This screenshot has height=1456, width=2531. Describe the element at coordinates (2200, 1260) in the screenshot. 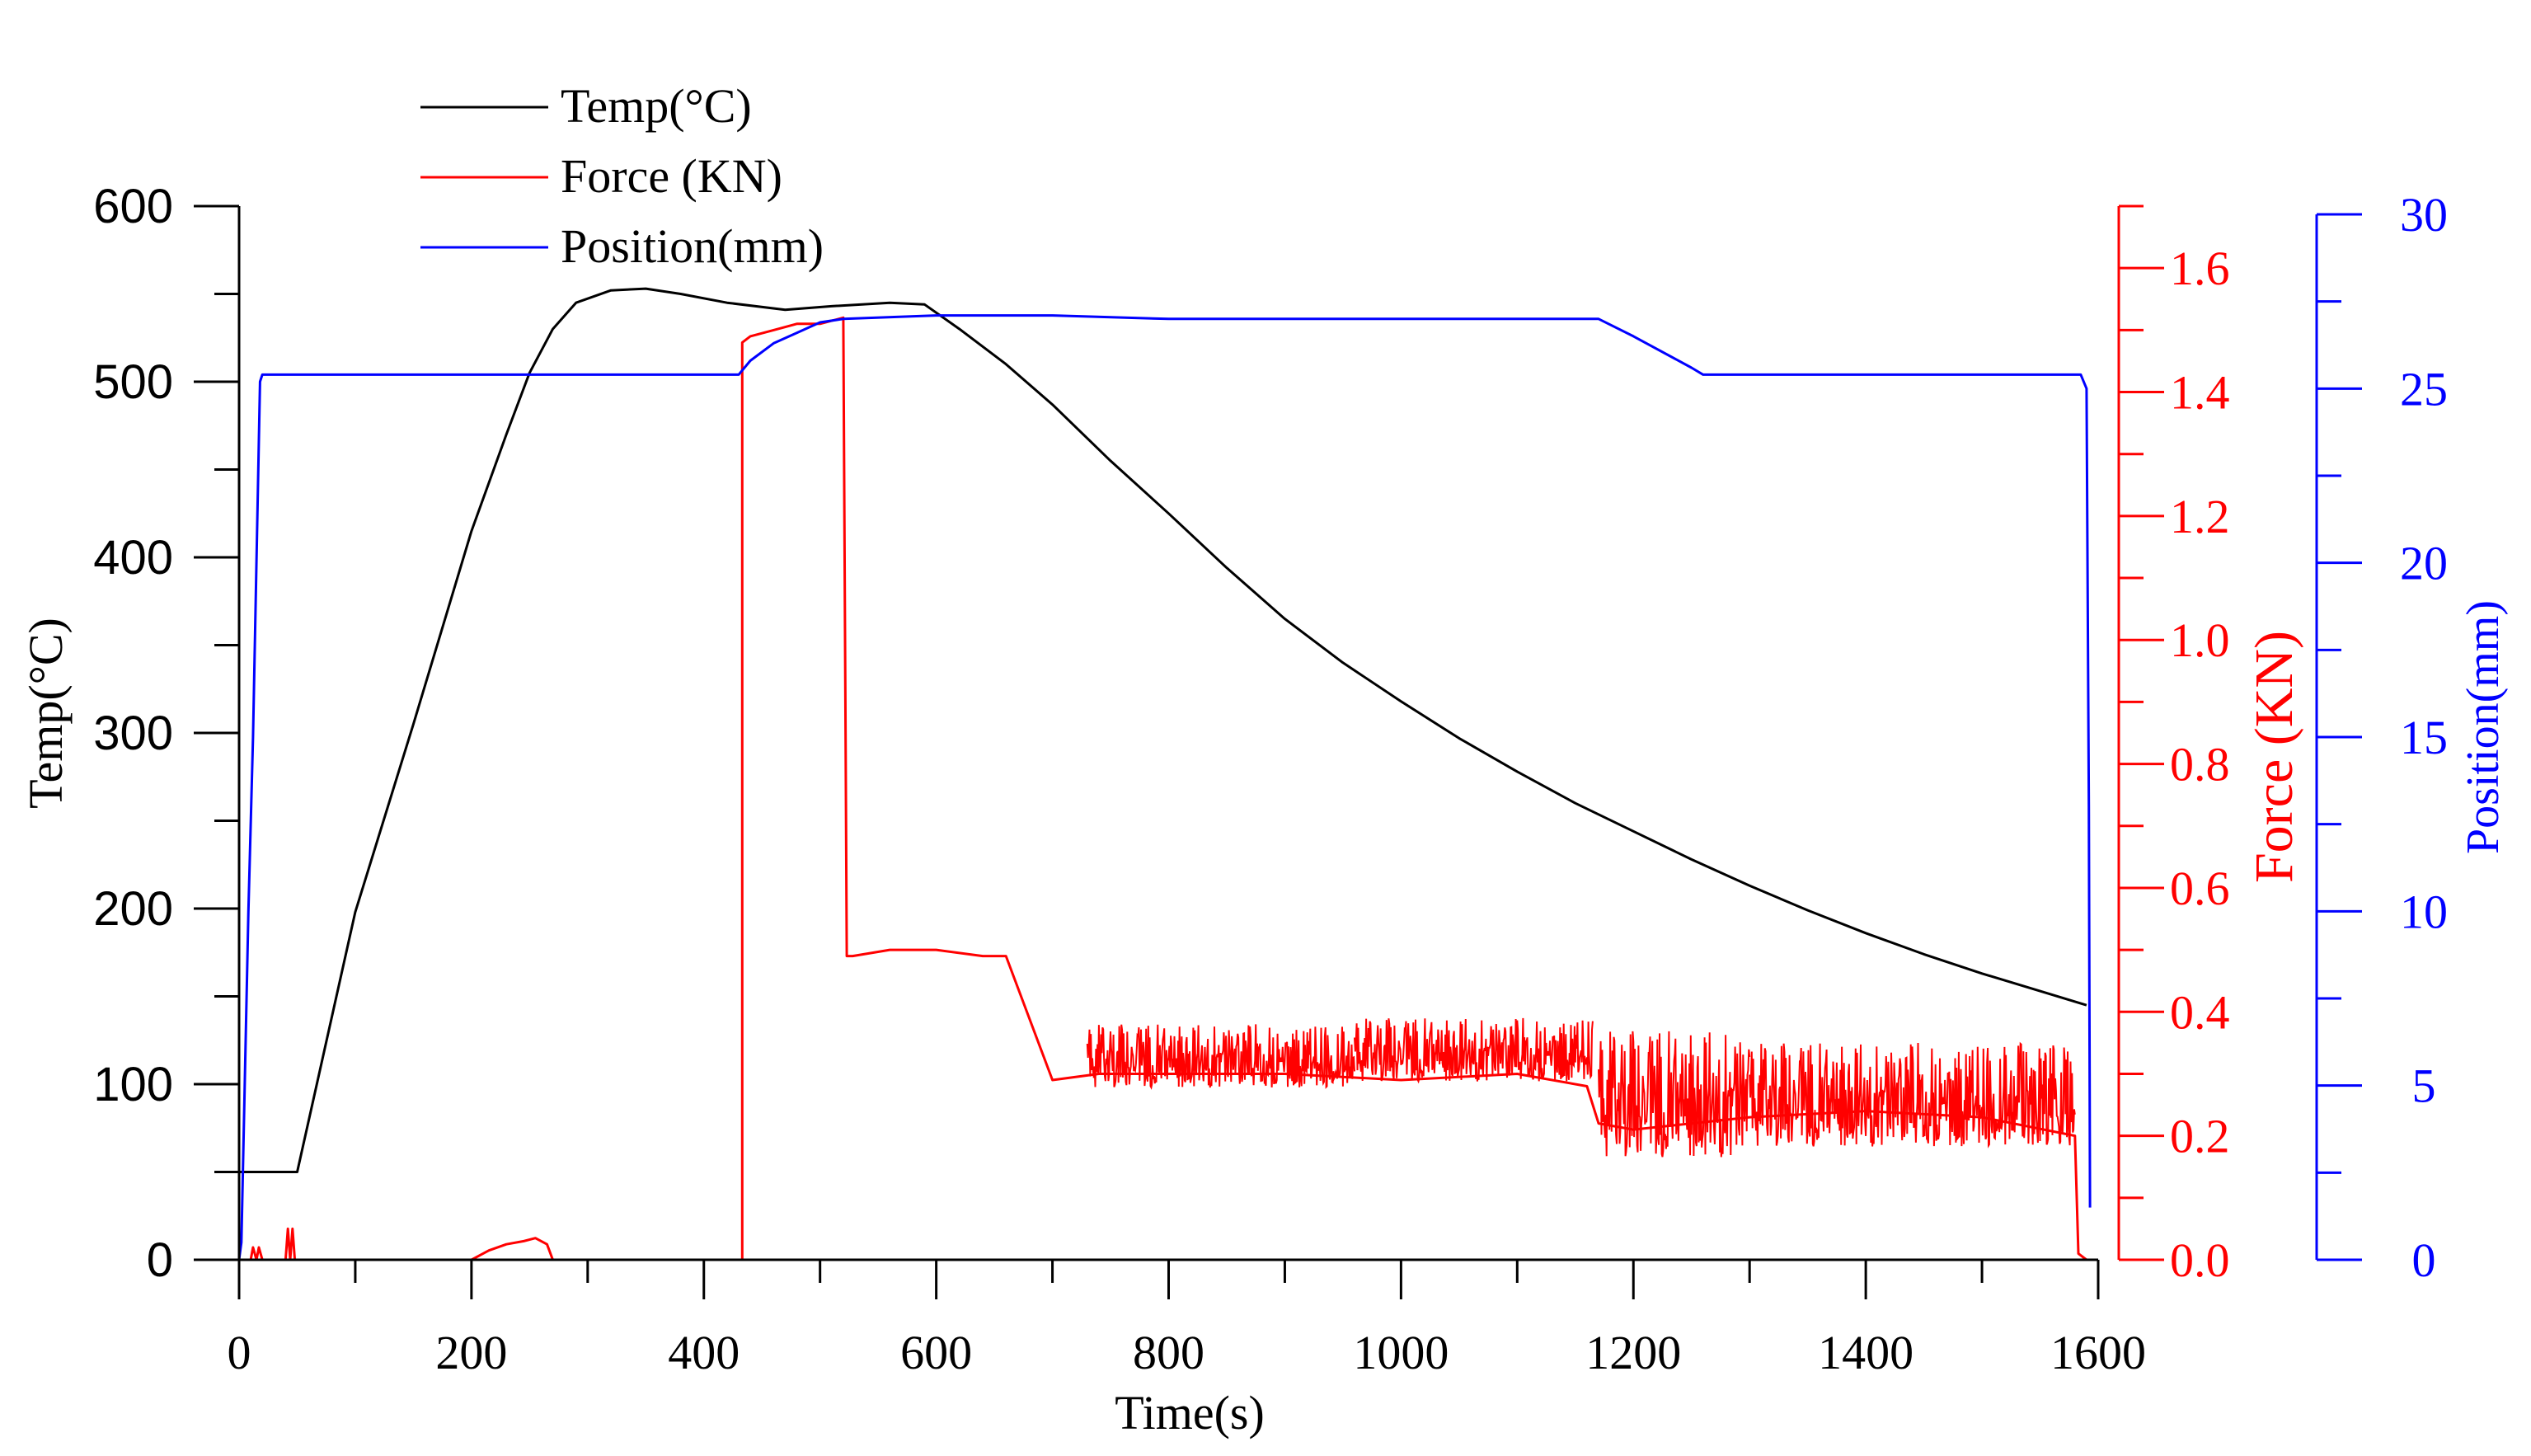

I see `force-tick-label: 0.0` at that location.